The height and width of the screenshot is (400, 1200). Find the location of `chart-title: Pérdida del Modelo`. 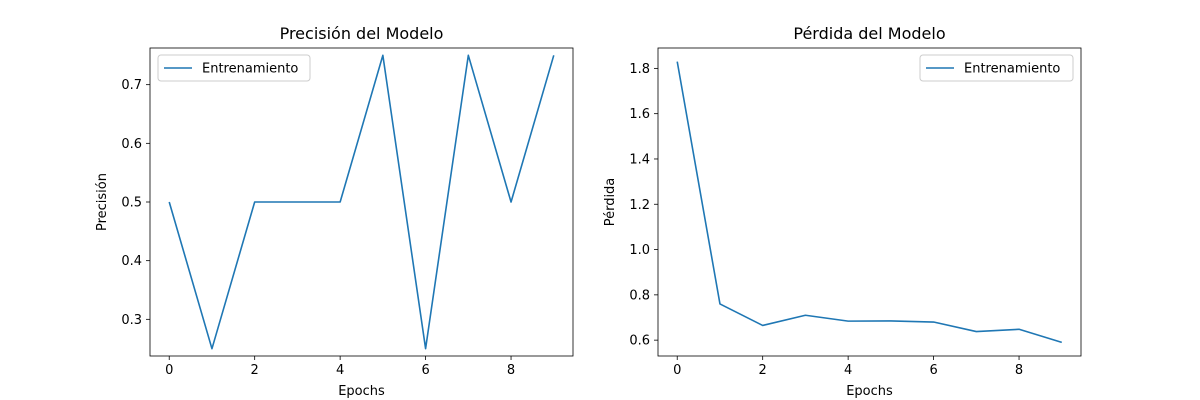

chart-title: Pérdida del Modelo is located at coordinates (869, 33).